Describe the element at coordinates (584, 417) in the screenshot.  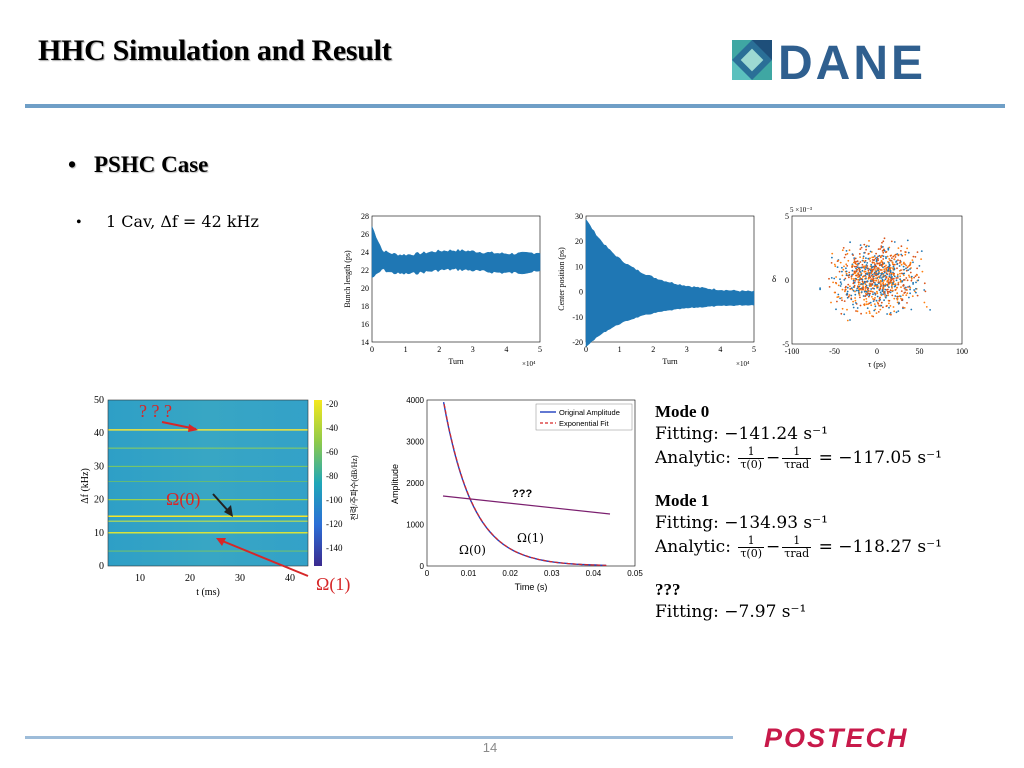
I see `amplitude-legend: Original Amplitude Exponential Fit` at that location.